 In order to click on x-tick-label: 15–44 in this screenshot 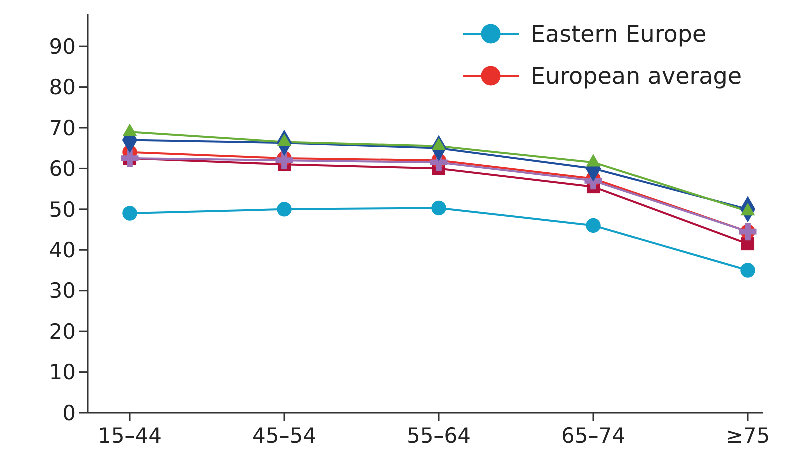, I will do `click(130, 436)`.